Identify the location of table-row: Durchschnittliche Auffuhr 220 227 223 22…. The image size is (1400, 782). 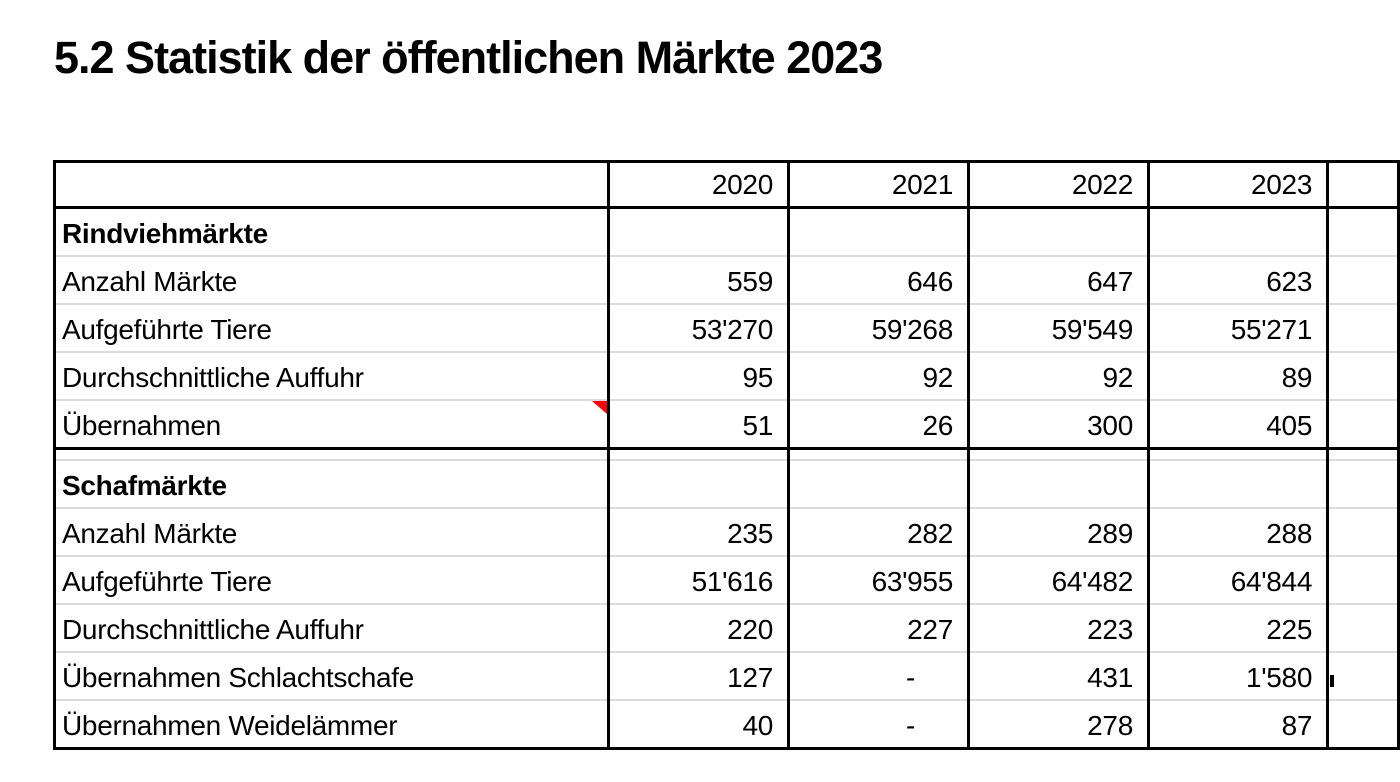
(727, 628).